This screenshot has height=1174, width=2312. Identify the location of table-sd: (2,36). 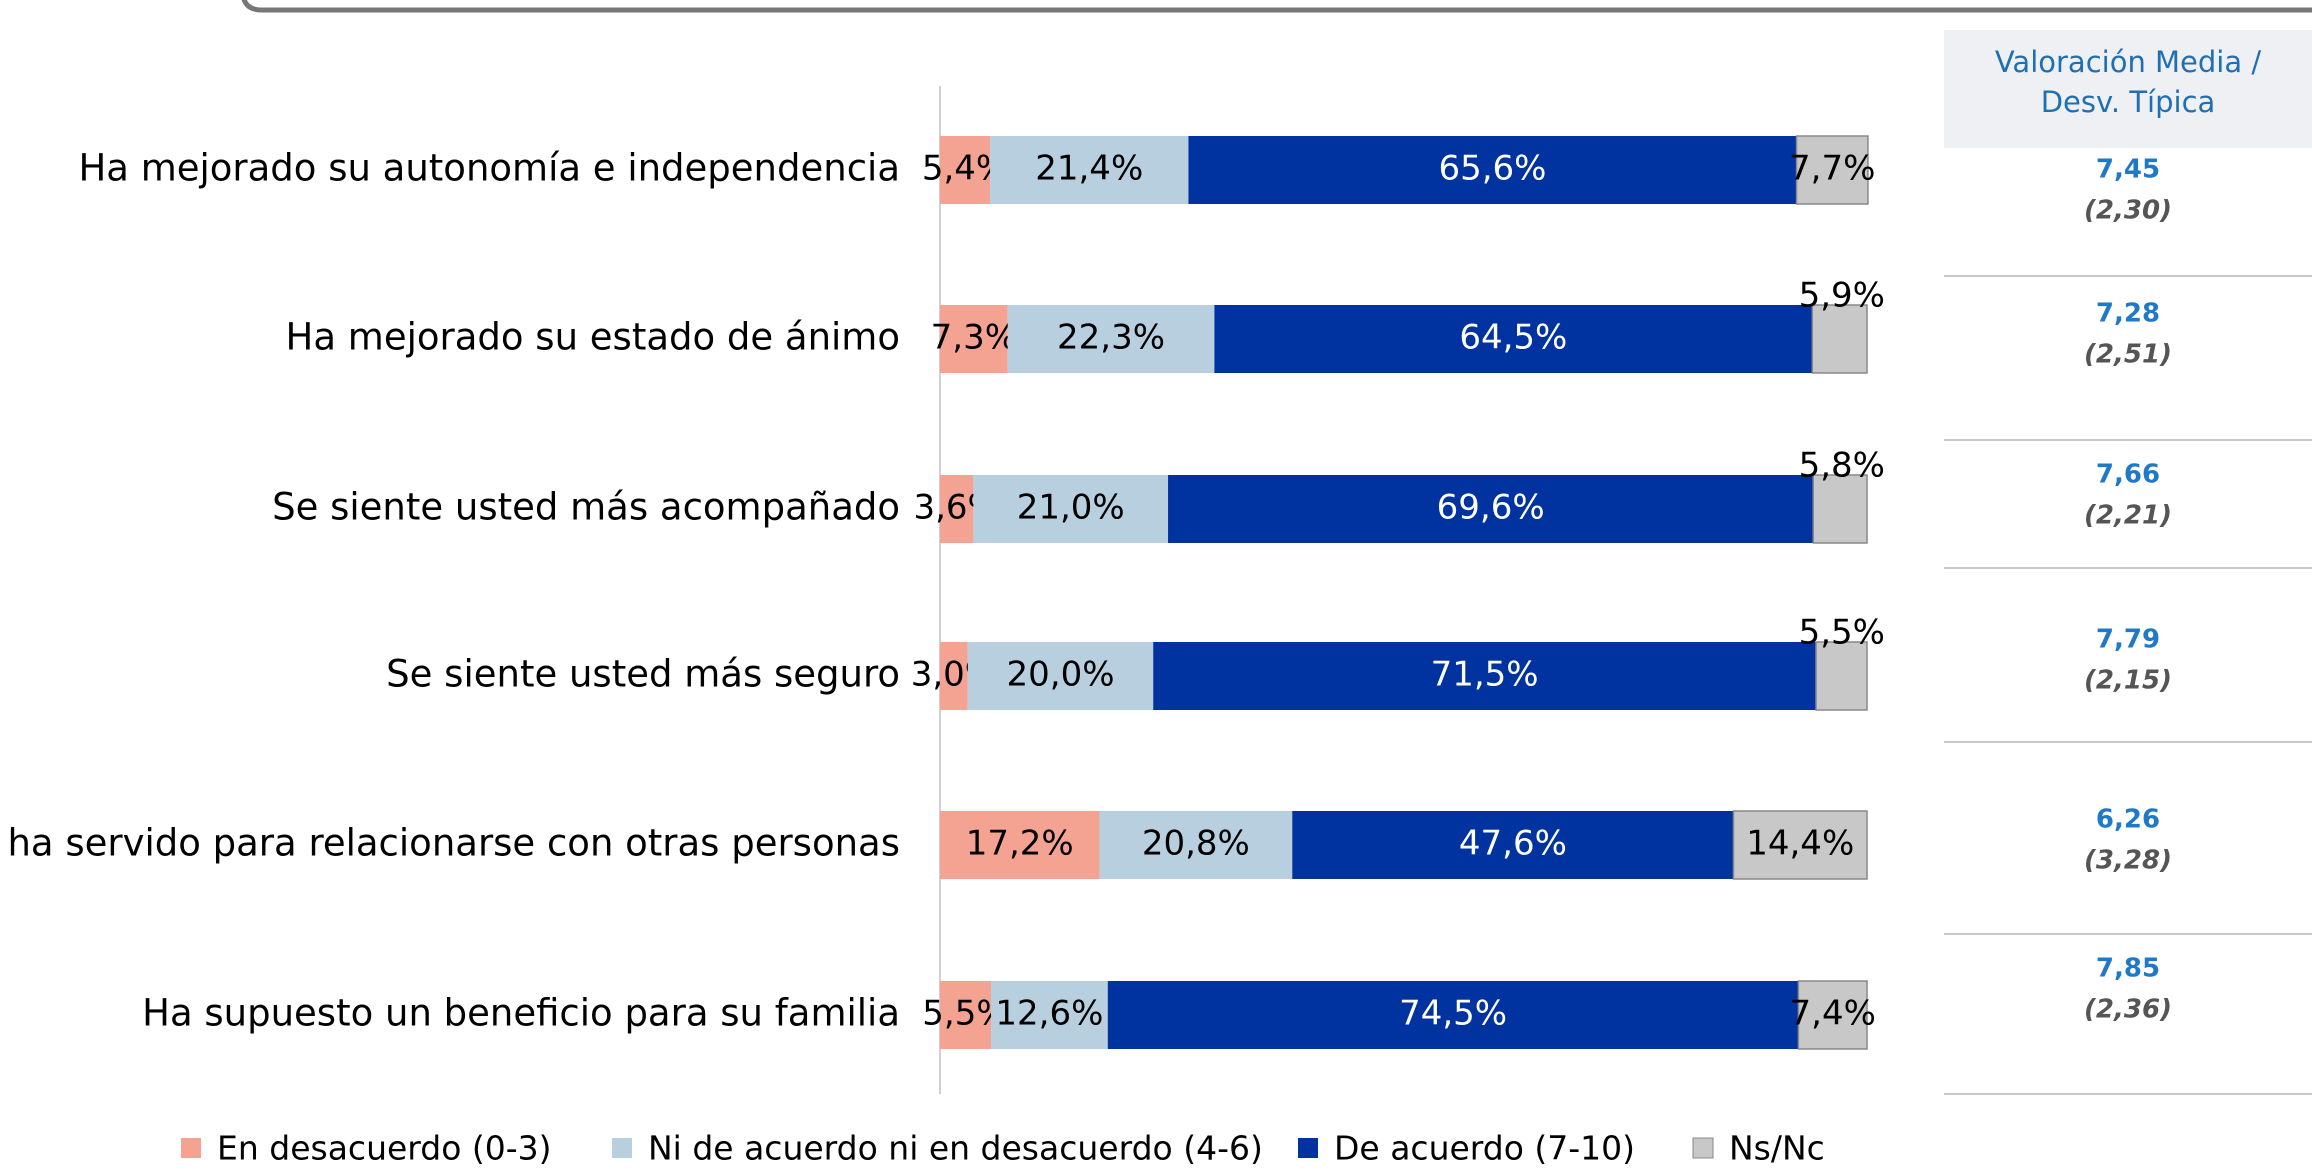
(2128, 1010).